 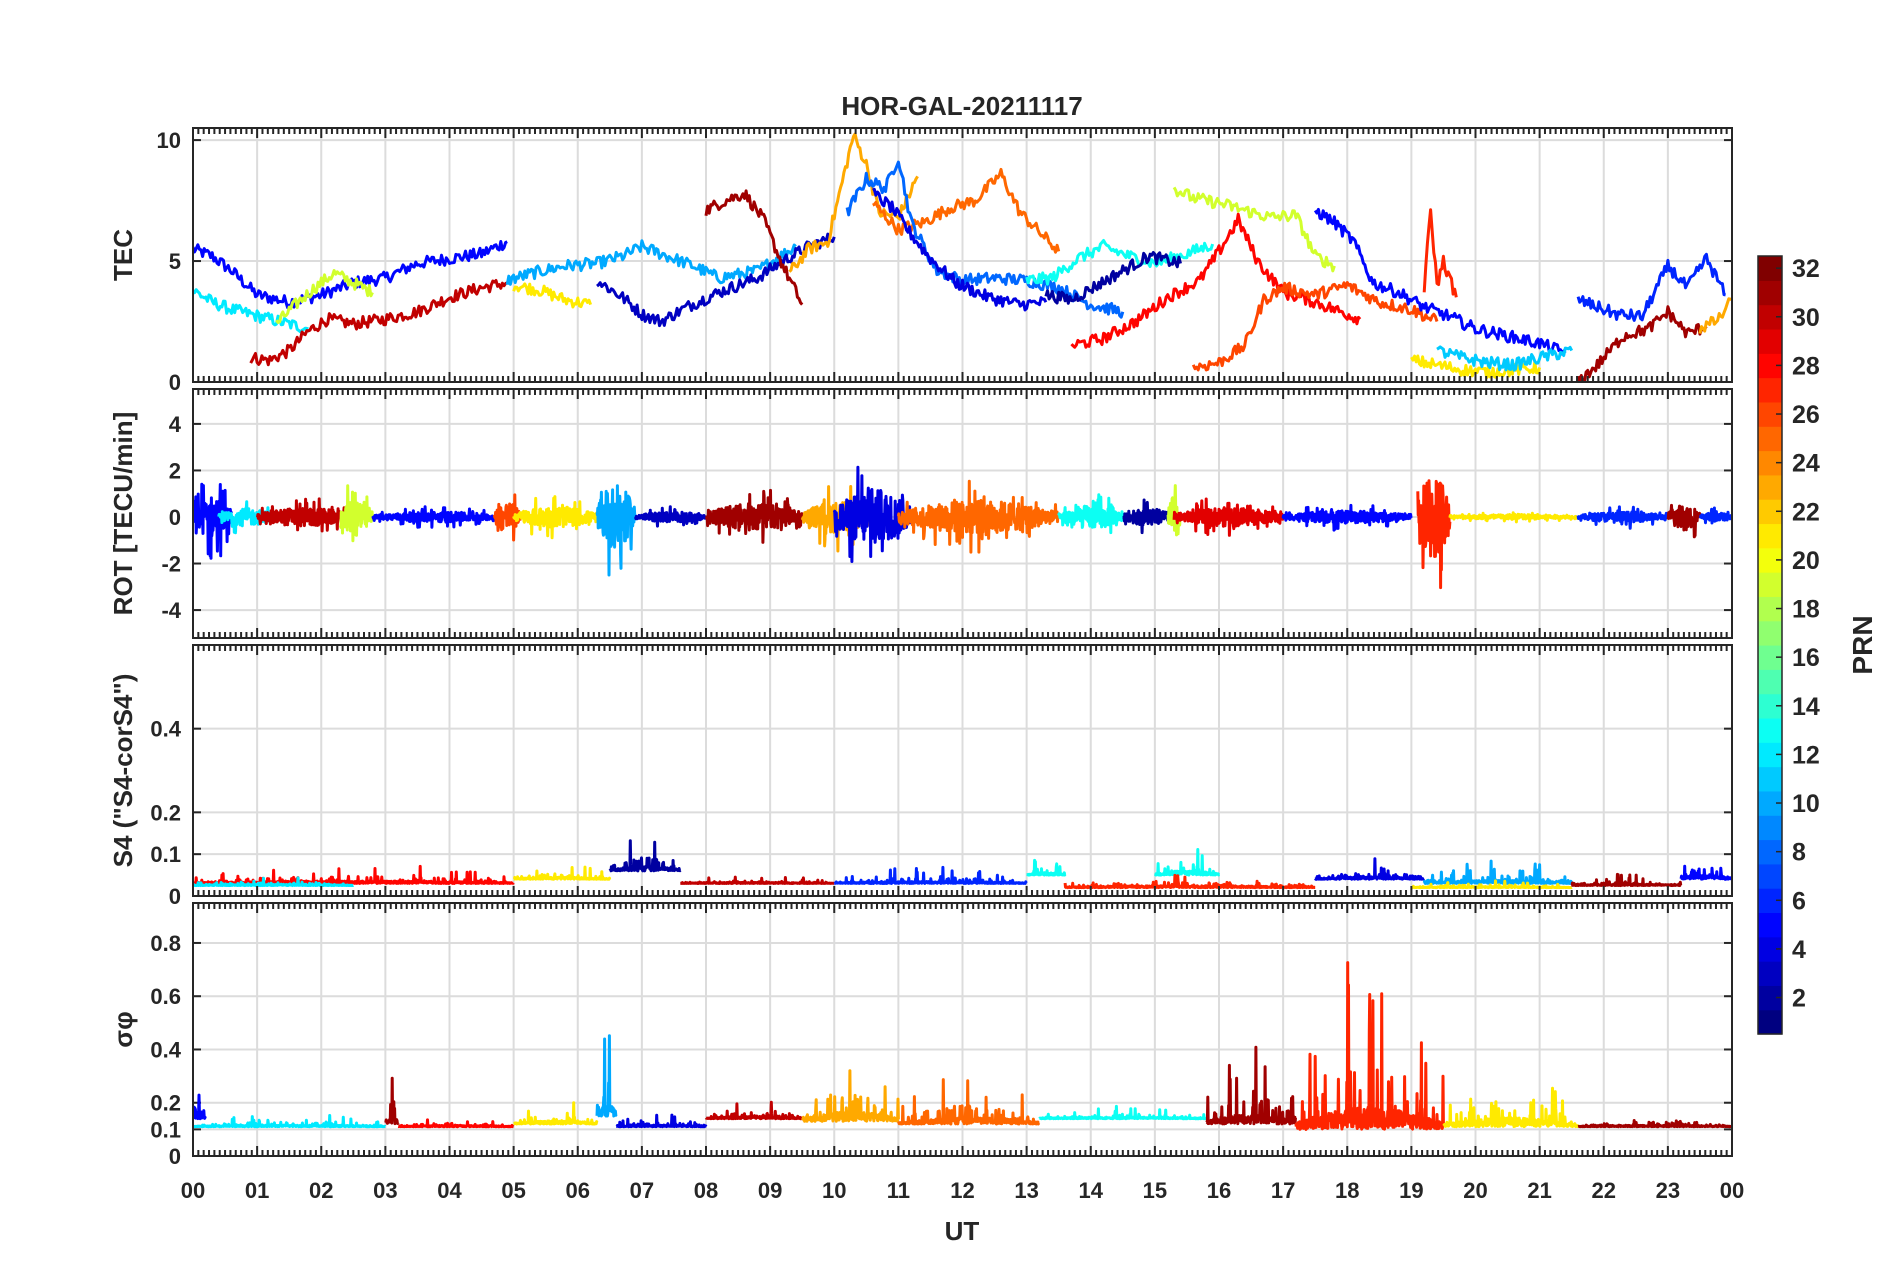 I want to click on y-tick-label: 0.6, so click(x=165, y=996).